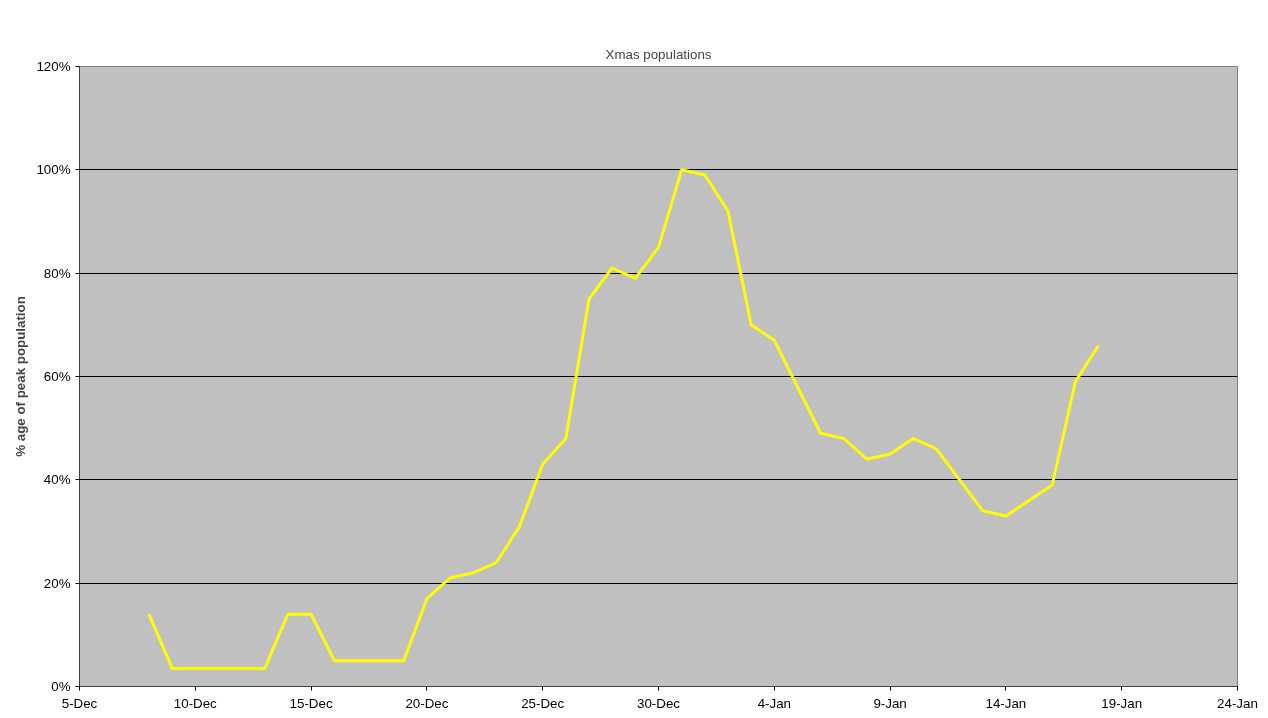 This screenshot has height=718, width=1268. What do you see at coordinates (195, 703) in the screenshot?
I see `x-tick-label: 10-Dec` at bounding box center [195, 703].